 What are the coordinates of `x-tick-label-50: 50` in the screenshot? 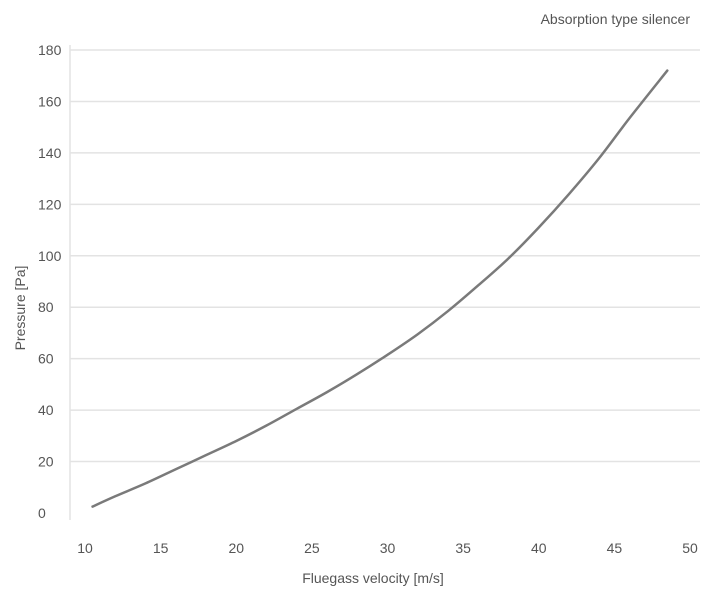 It's located at (690, 548).